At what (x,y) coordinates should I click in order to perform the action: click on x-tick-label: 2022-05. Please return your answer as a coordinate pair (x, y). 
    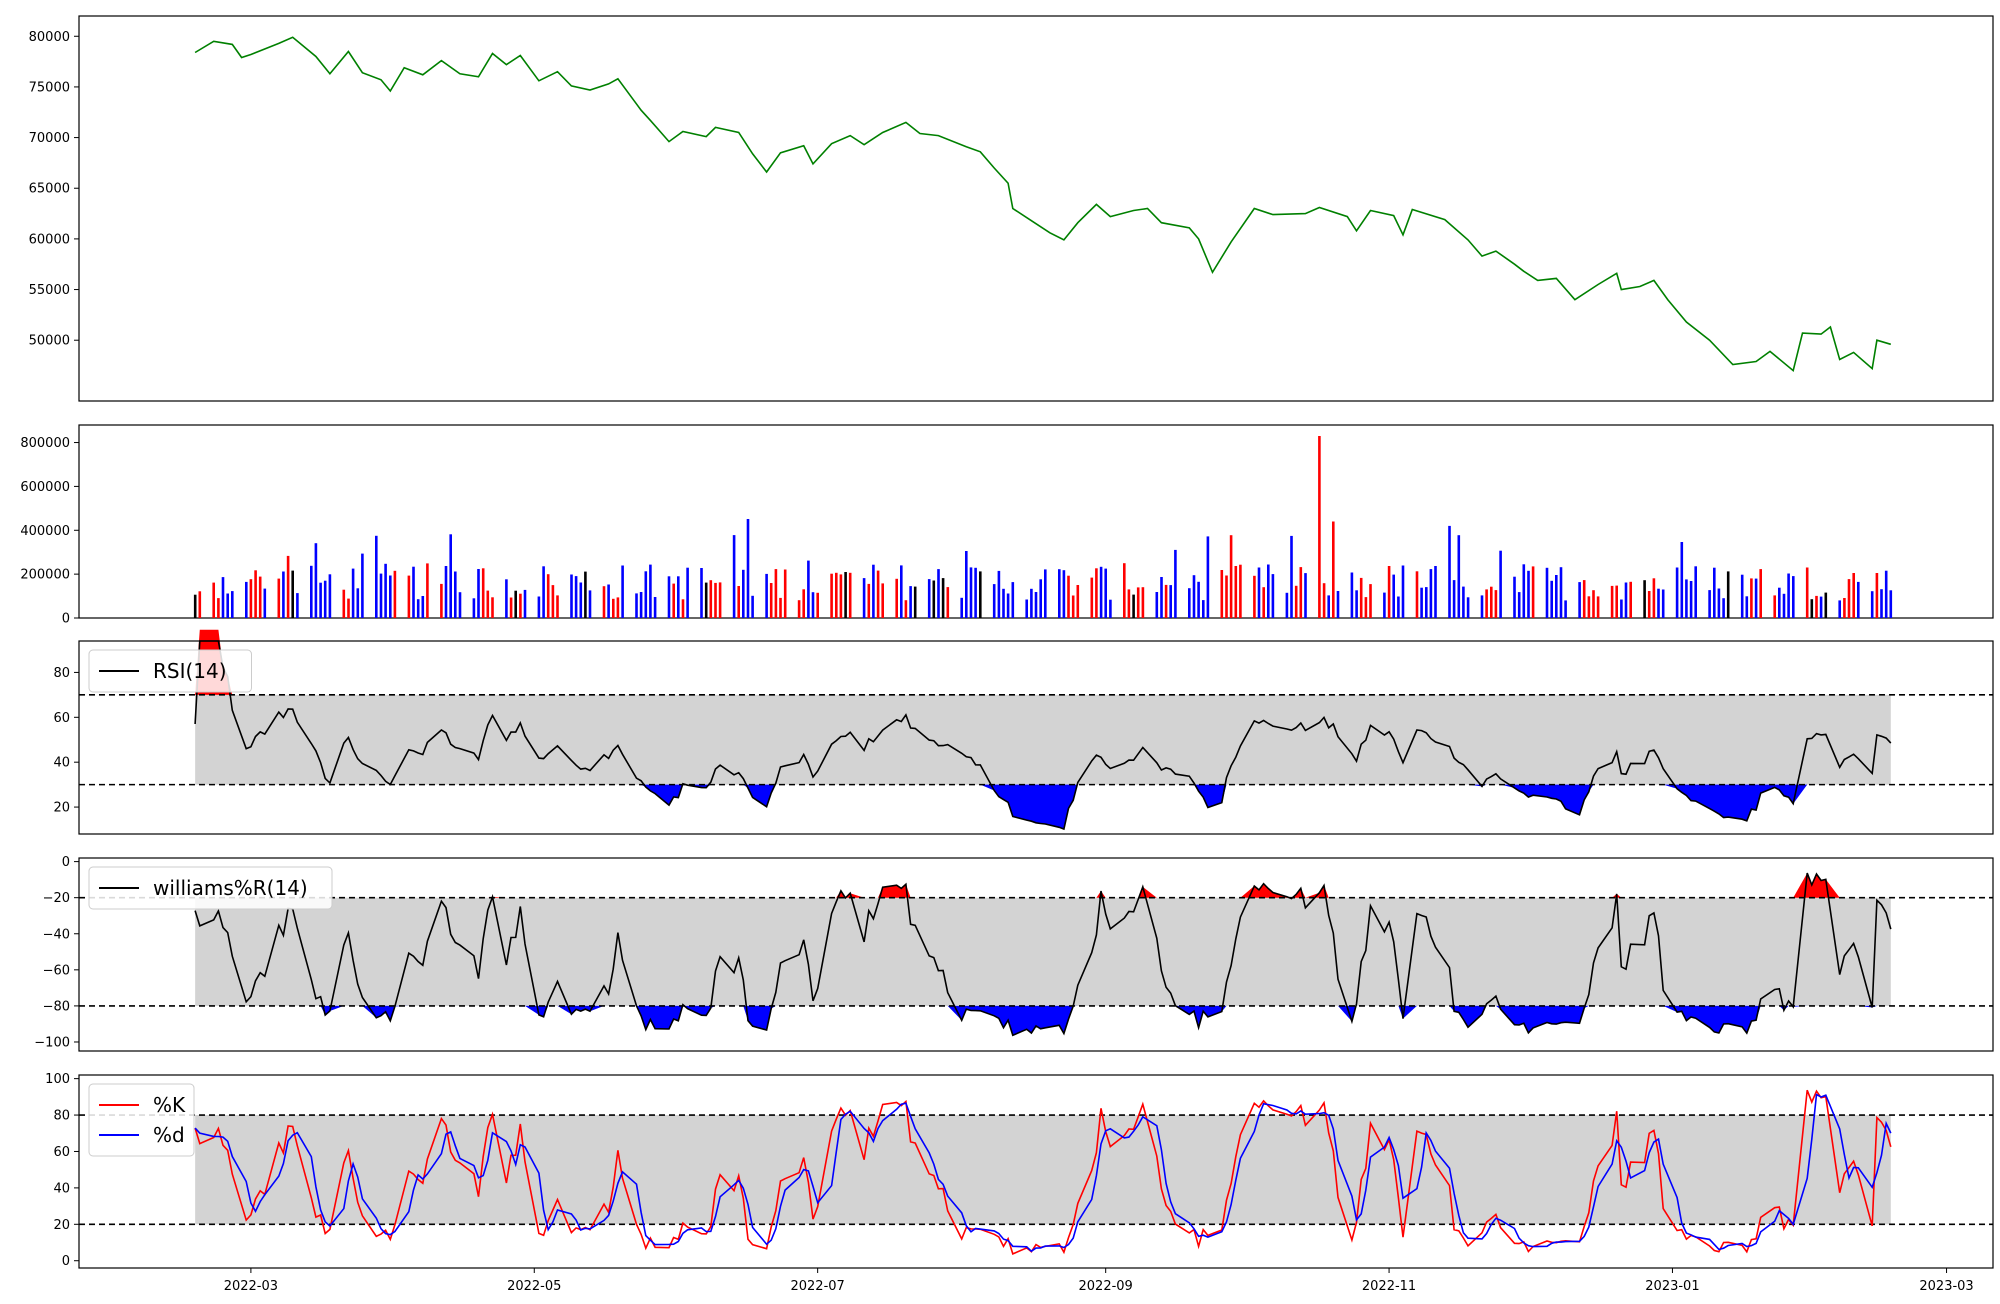
    Looking at the image, I should click on (534, 1286).